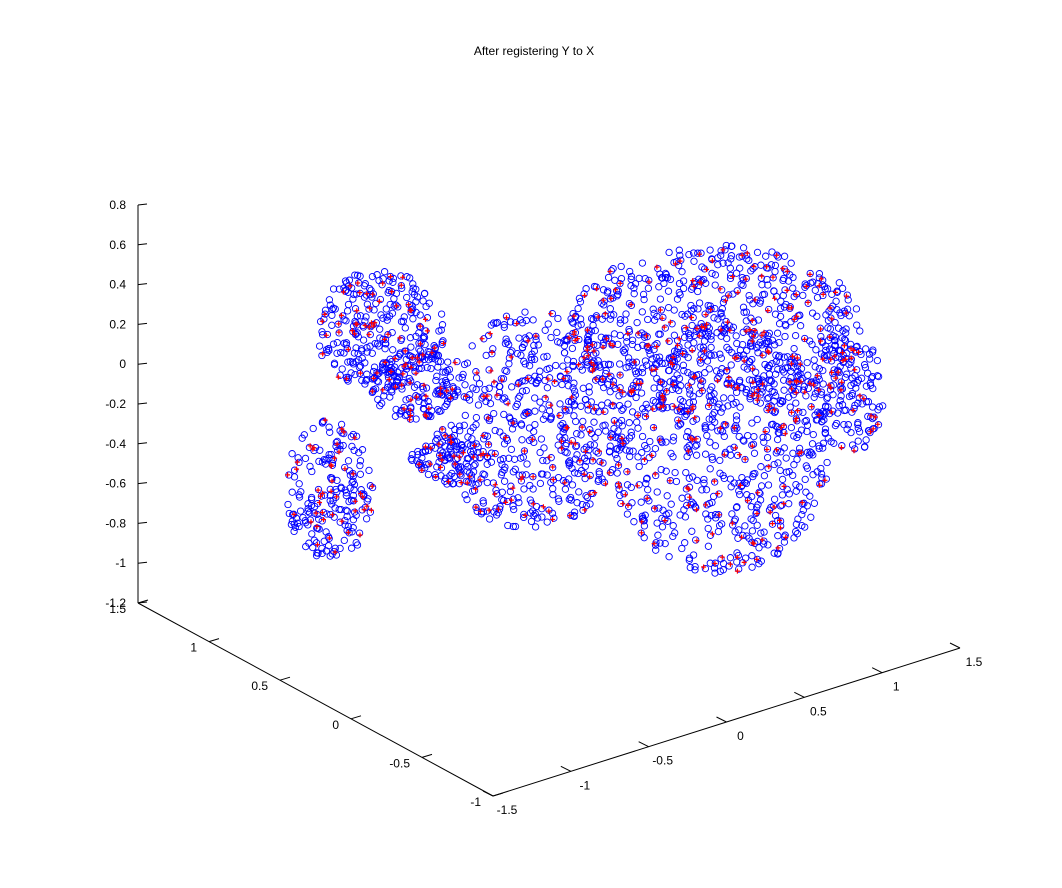 This screenshot has height=888, width=1062. Describe the element at coordinates (534, 51) in the screenshot. I see `chart-title: After registering Y to X` at that location.